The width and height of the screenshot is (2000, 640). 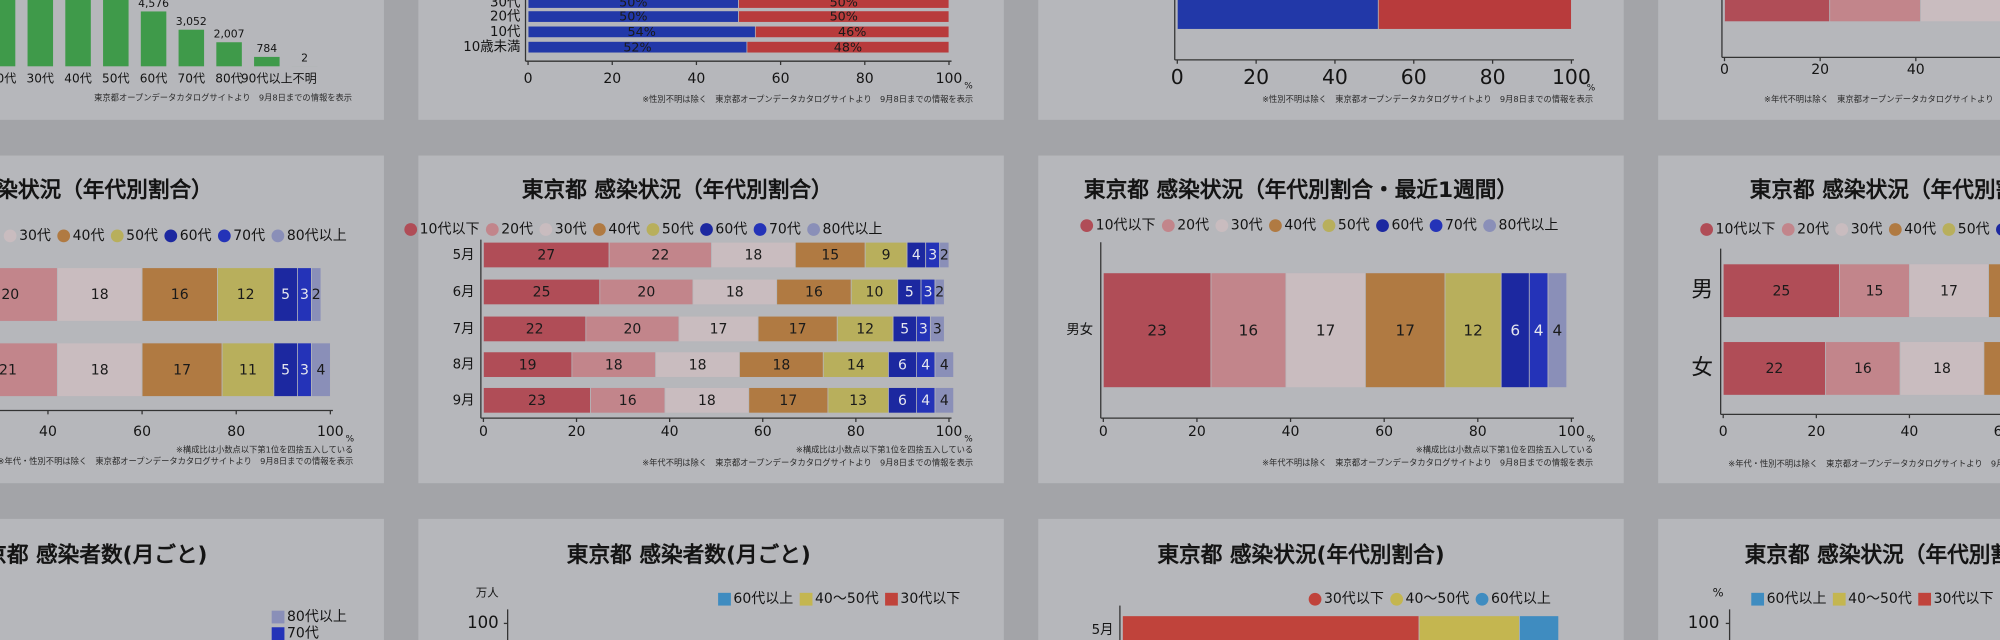 What do you see at coordinates (1247, 226) in the screenshot?
I see `legend-label: 30代` at bounding box center [1247, 226].